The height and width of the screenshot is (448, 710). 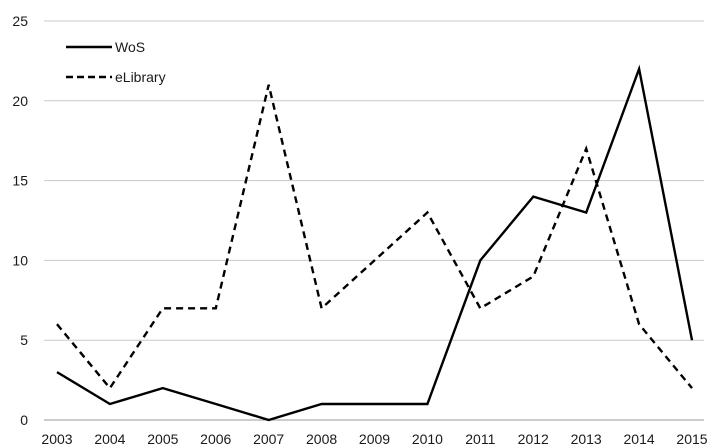 What do you see at coordinates (321, 439) in the screenshot?
I see `x-tick-label: 2008` at bounding box center [321, 439].